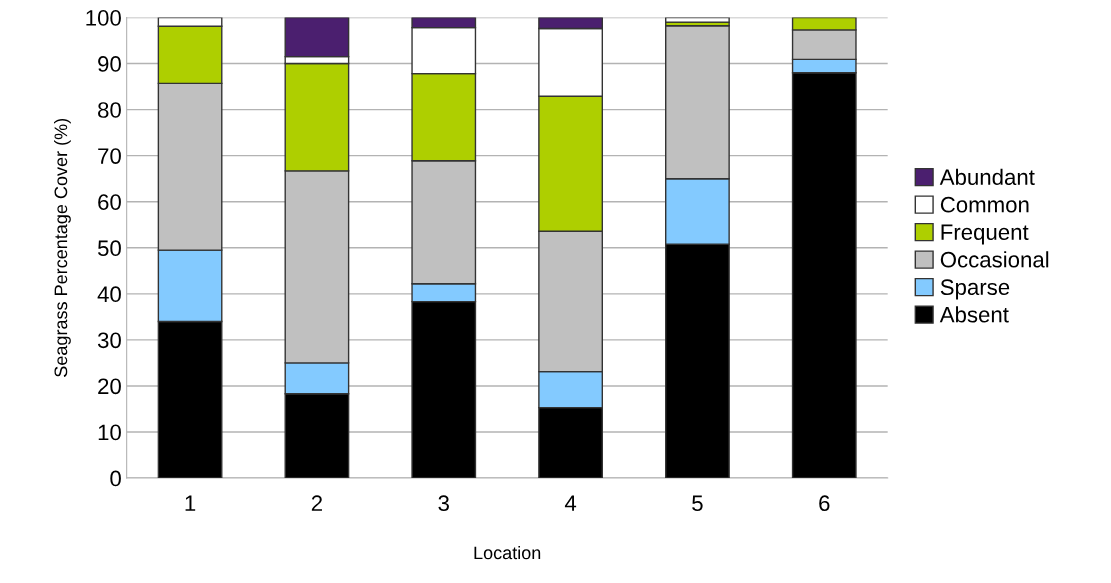 The width and height of the screenshot is (1111, 583). What do you see at coordinates (109, 202) in the screenshot?
I see `y-tick-label: 60` at bounding box center [109, 202].